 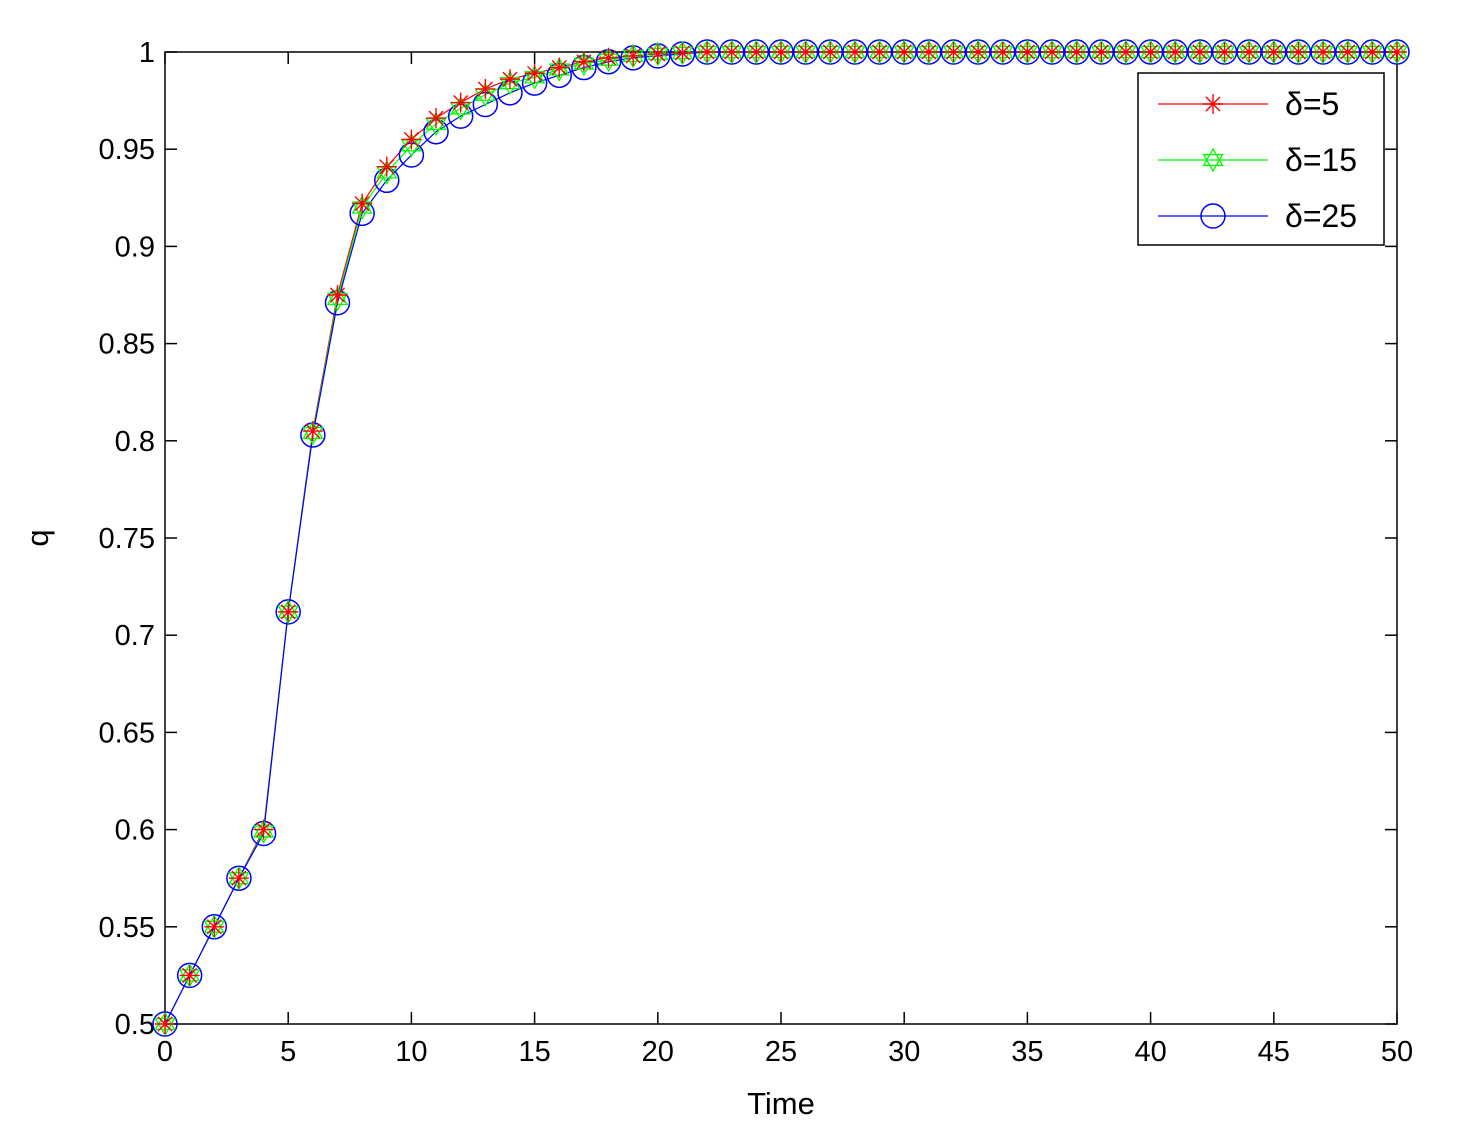 What do you see at coordinates (781, 1052) in the screenshot?
I see `x-tick-label: 25` at bounding box center [781, 1052].